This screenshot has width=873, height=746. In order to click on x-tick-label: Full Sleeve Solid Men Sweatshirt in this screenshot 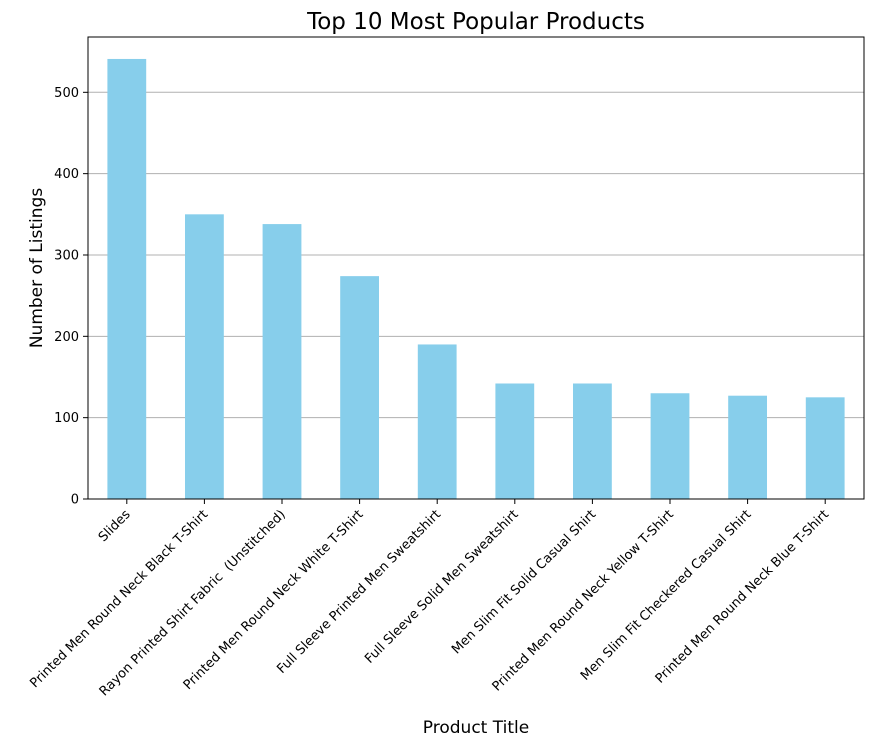, I will do `click(441, 586)`.